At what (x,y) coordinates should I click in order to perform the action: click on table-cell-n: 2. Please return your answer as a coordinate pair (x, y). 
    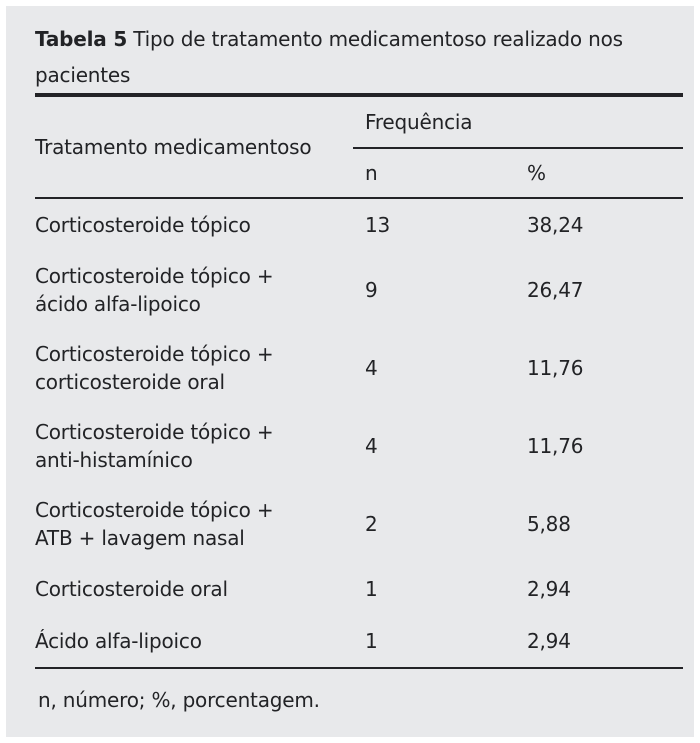
    Looking at the image, I should click on (371, 524).